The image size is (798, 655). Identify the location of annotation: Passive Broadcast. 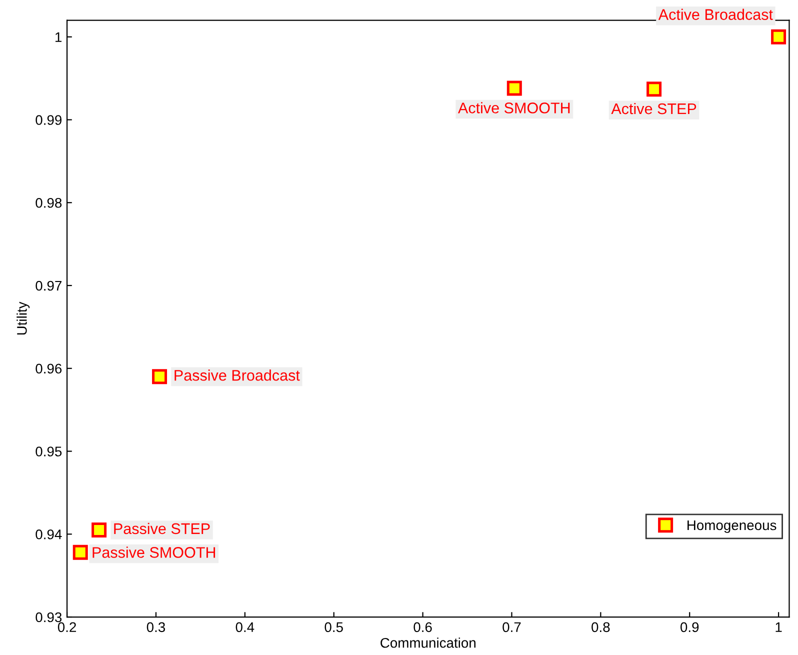
(237, 375).